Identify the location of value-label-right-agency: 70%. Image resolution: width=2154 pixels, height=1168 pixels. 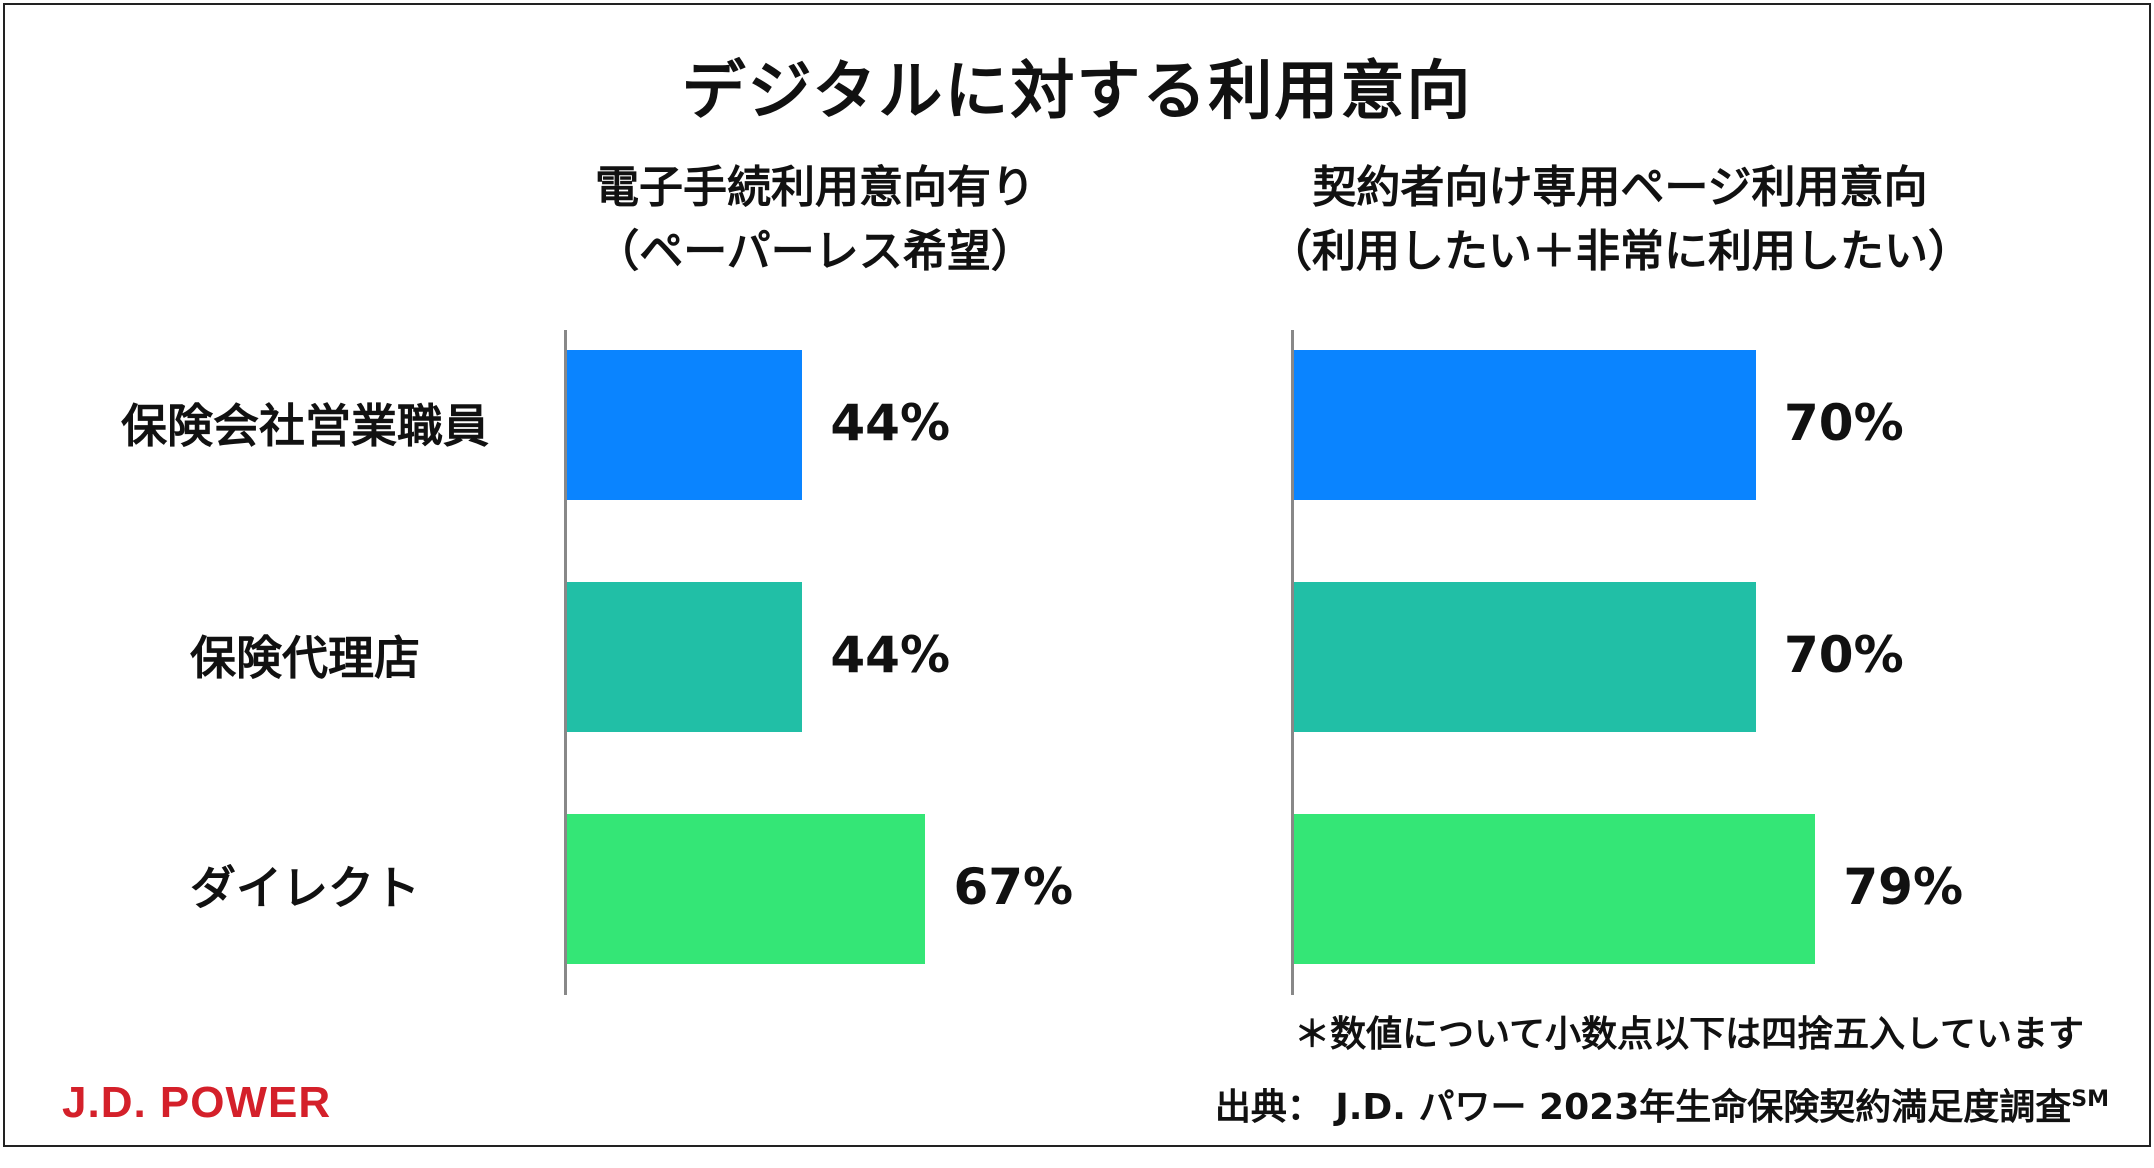
(1844, 655).